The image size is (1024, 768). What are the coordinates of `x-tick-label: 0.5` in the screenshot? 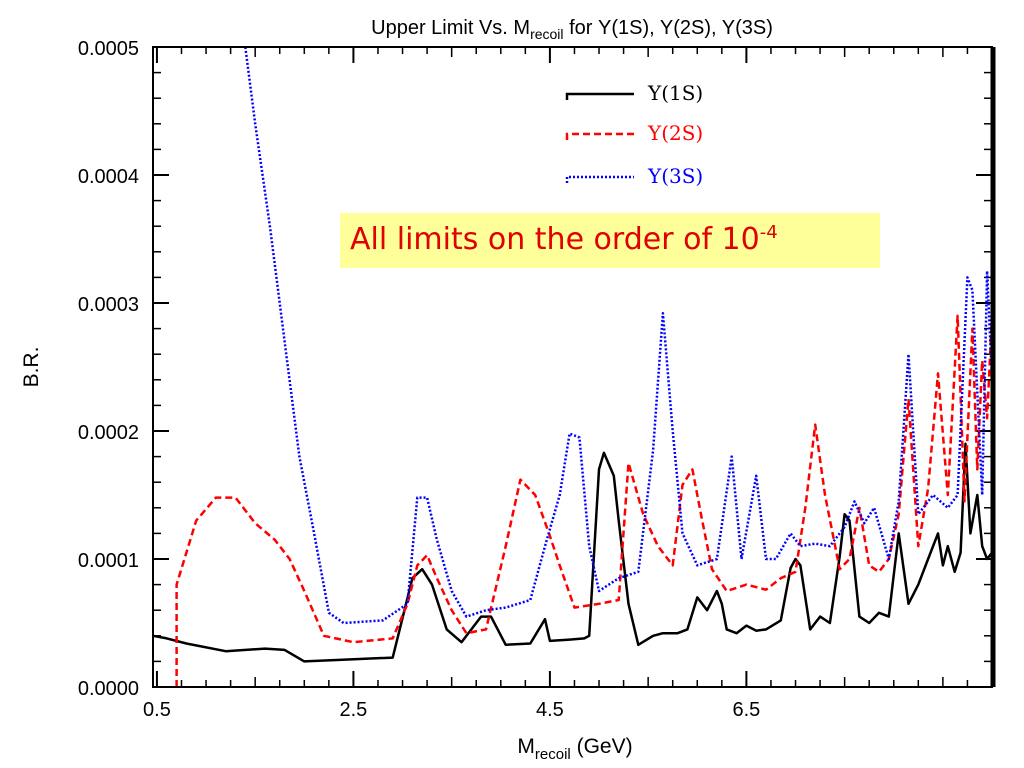 It's located at (157, 710).